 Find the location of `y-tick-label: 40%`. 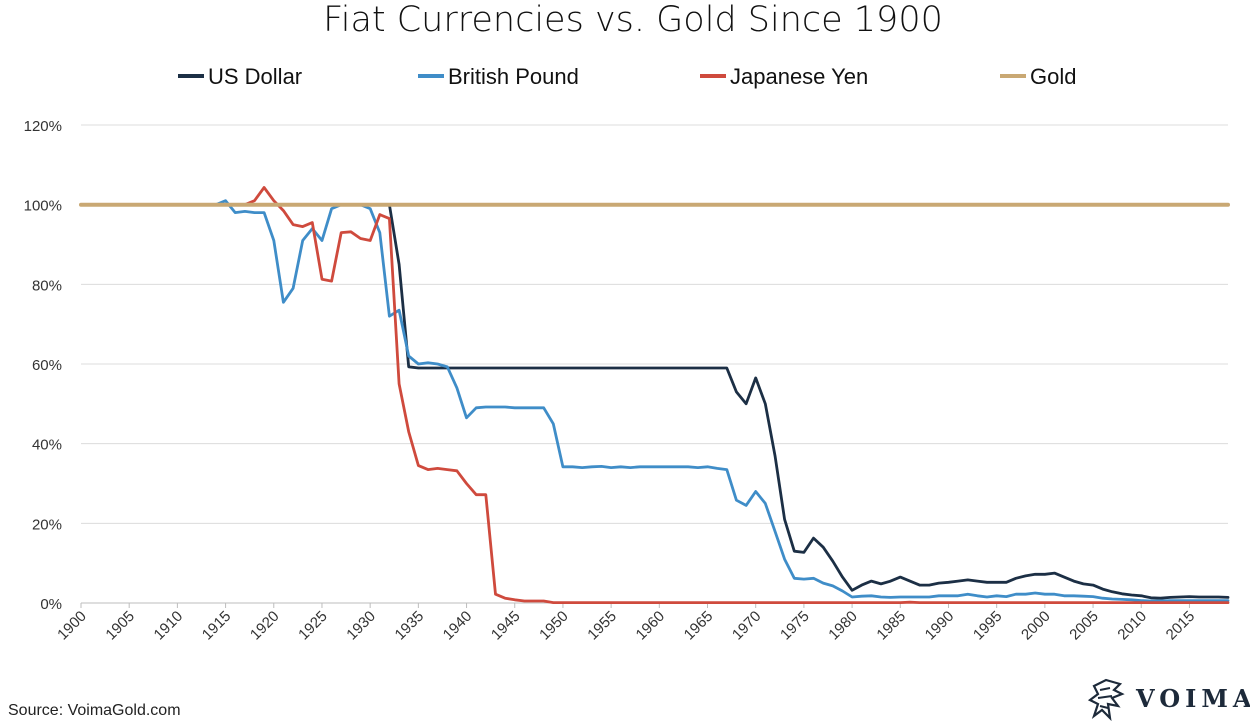

y-tick-label: 40% is located at coordinates (47, 445).